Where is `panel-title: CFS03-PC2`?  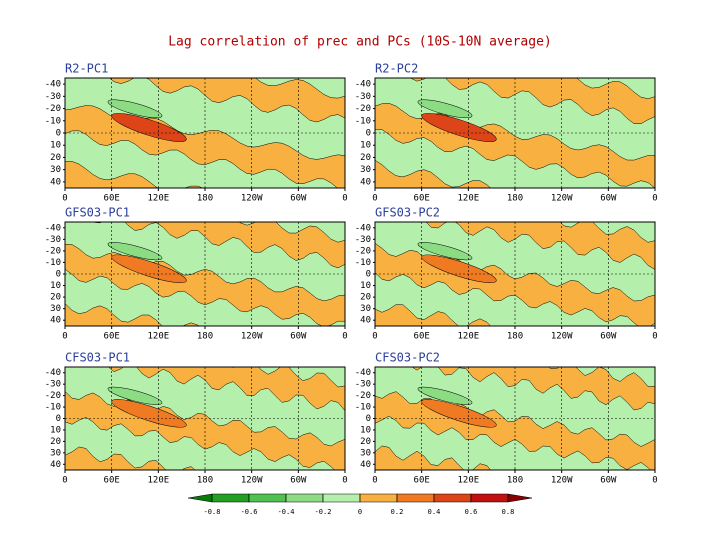
panel-title: CFS03-PC2 is located at coordinates (407, 358).